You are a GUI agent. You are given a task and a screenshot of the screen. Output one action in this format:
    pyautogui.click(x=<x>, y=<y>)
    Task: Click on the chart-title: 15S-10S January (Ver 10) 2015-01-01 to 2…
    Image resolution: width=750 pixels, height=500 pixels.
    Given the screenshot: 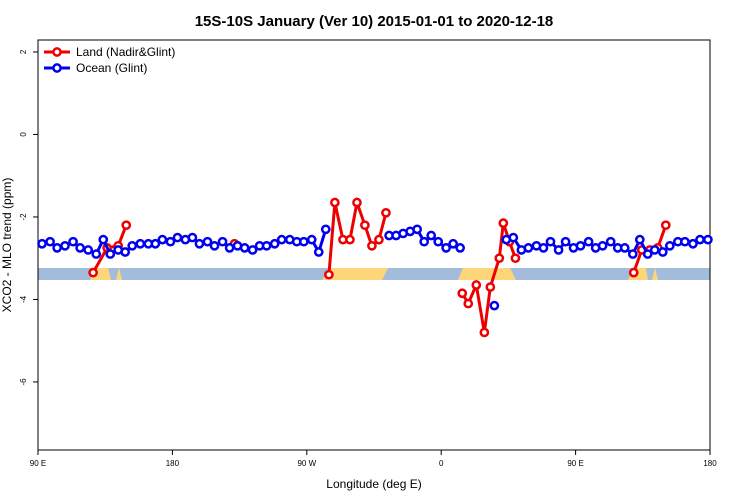 What is the action you would take?
    pyautogui.click(x=374, y=21)
    